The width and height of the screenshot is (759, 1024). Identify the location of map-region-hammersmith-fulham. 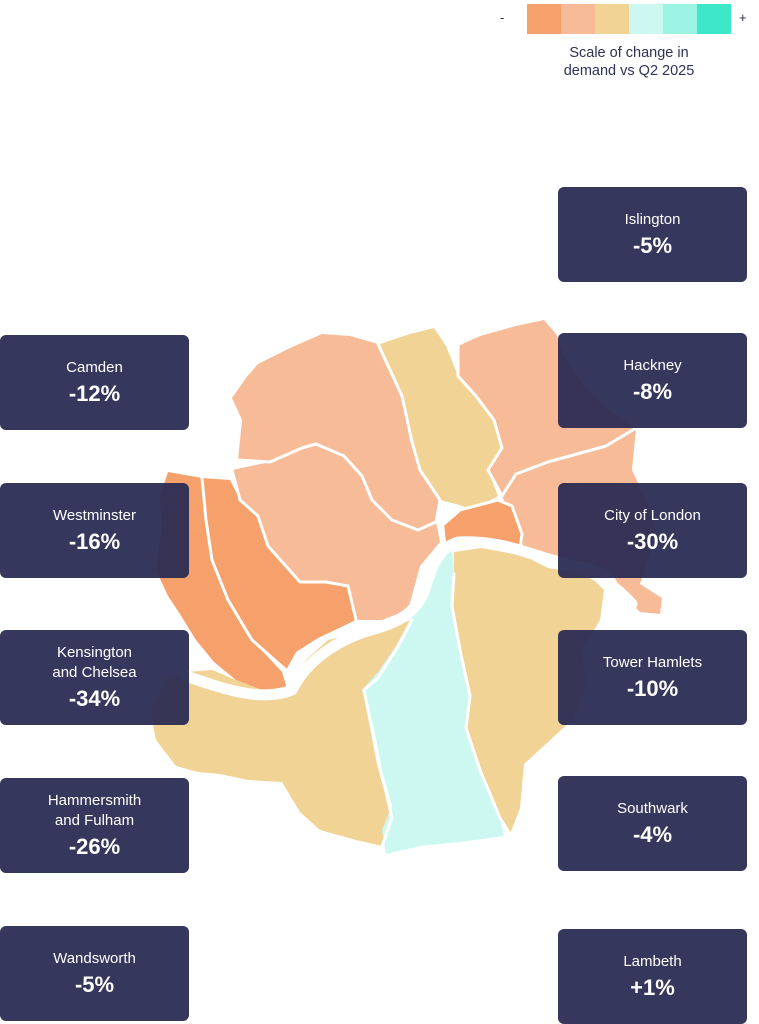
(279, 574).